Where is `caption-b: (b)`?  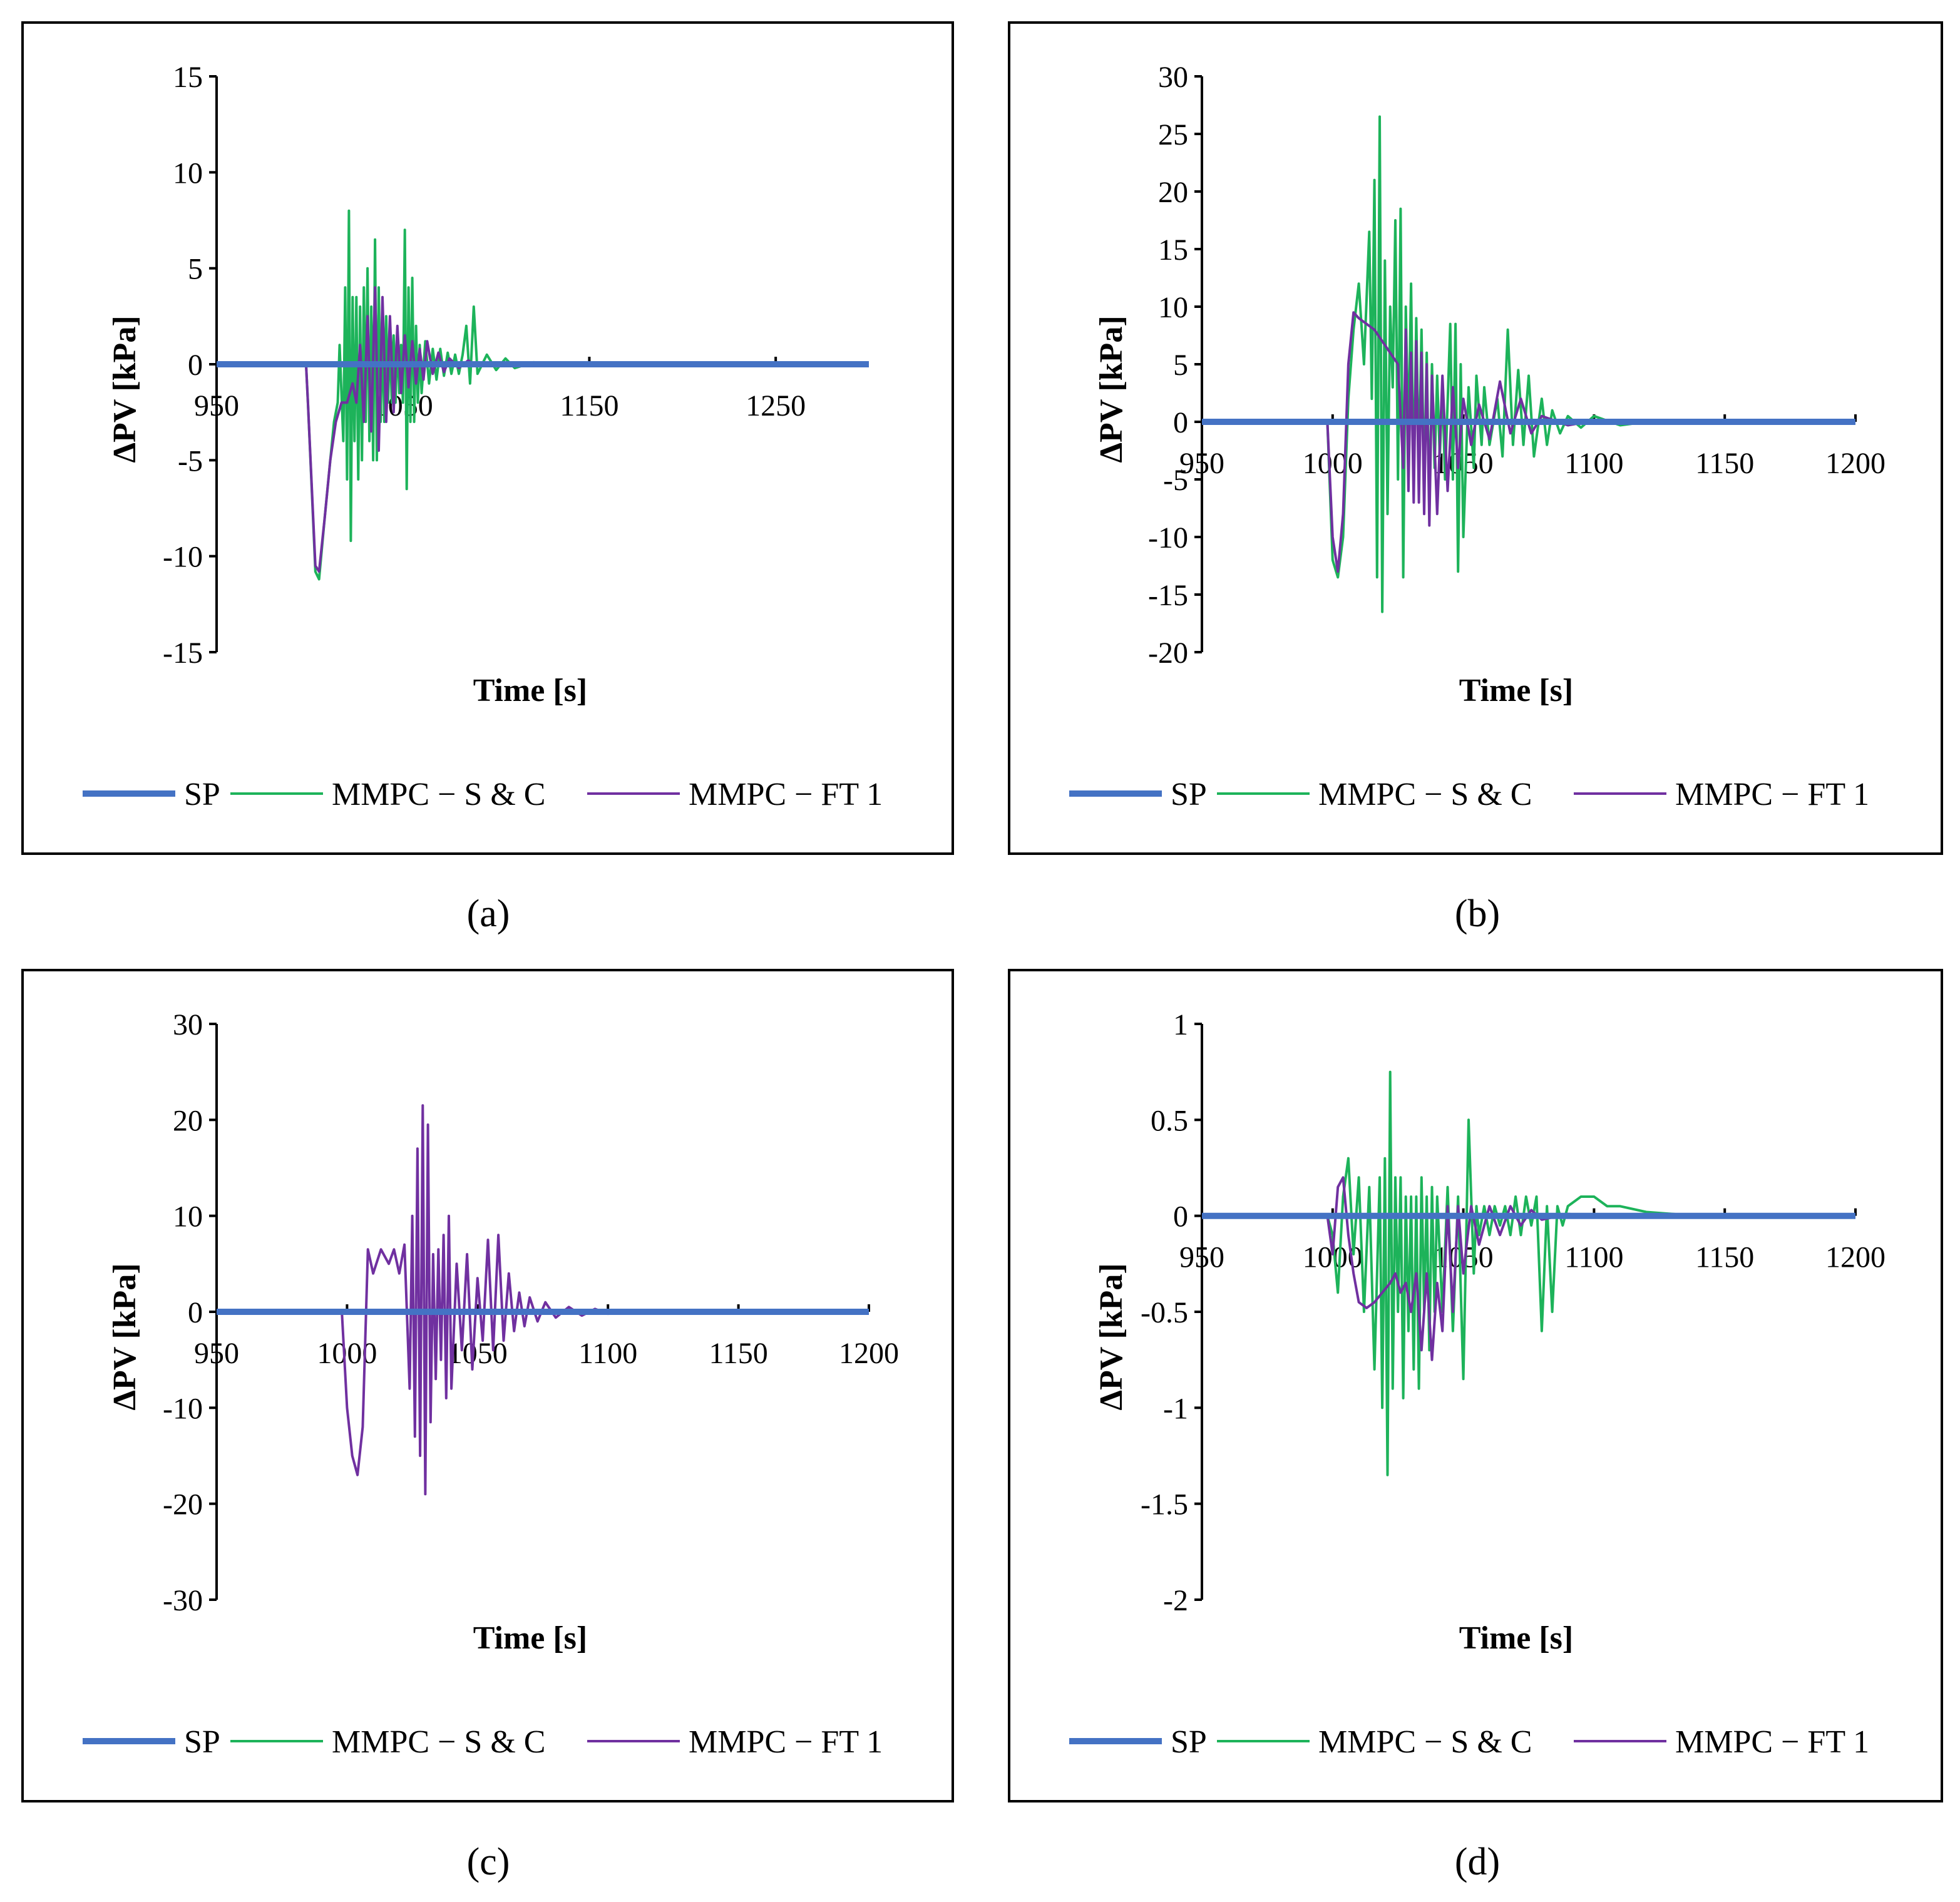 caption-b: (b) is located at coordinates (1477, 914).